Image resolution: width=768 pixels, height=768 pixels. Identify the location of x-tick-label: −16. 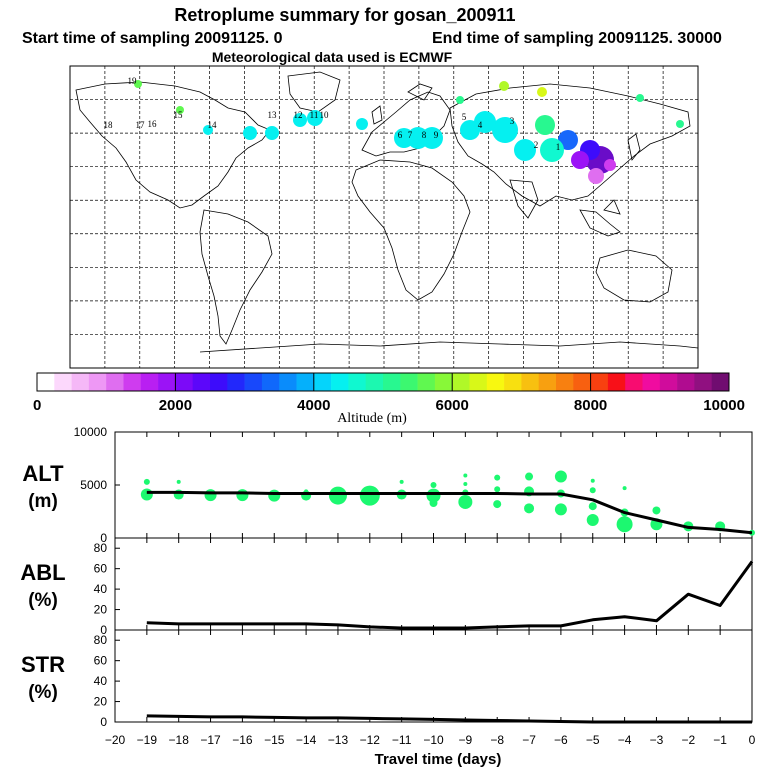
(242, 740).